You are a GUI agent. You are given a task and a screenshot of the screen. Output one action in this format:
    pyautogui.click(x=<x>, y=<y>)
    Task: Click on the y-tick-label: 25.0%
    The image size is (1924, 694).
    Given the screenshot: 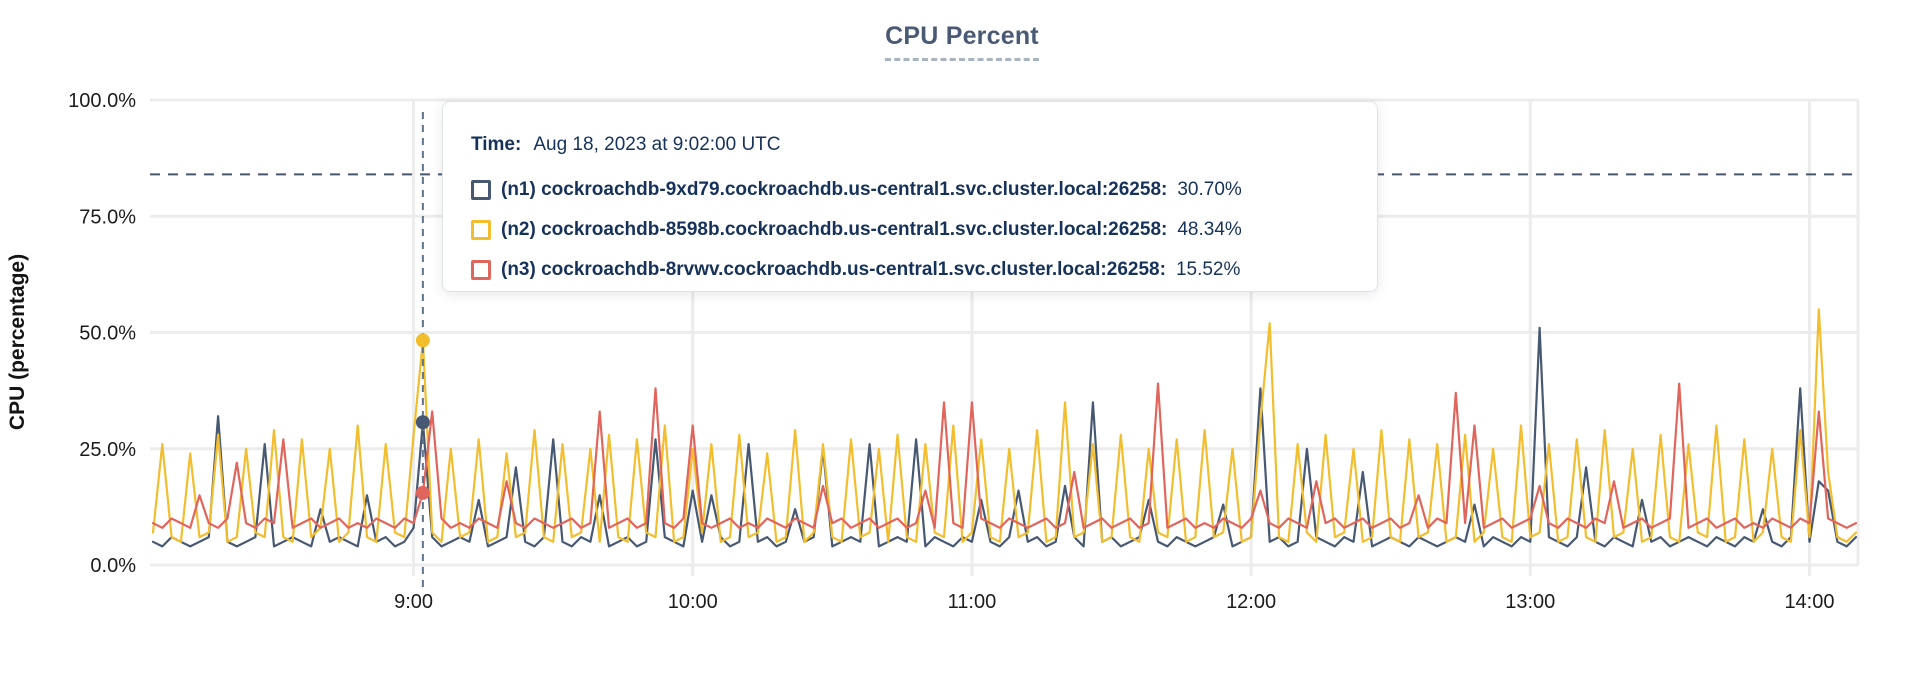 What is the action you would take?
    pyautogui.click(x=107, y=450)
    